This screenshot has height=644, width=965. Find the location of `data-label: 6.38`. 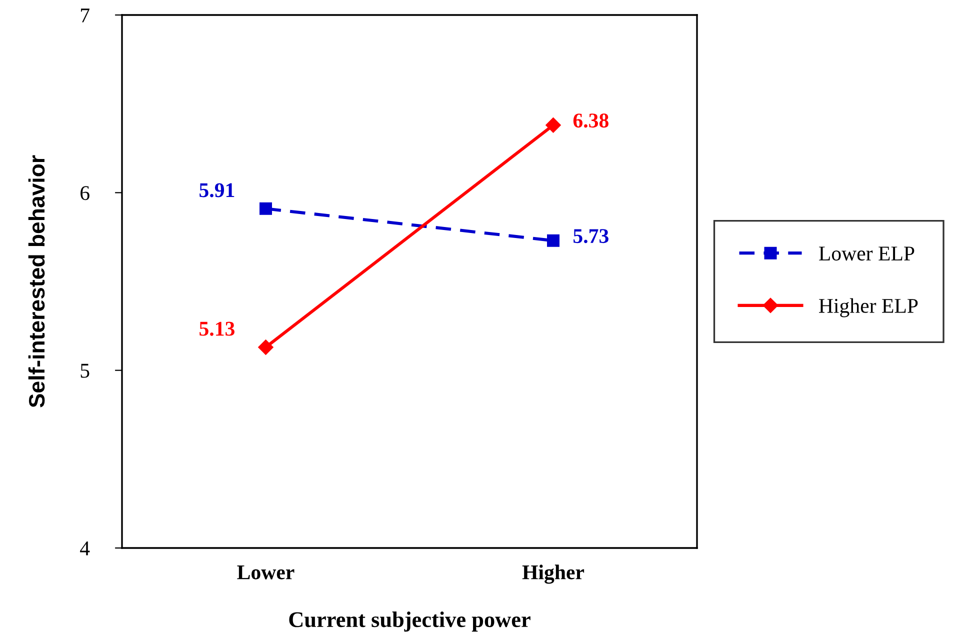

data-label: 6.38 is located at coordinates (590, 121).